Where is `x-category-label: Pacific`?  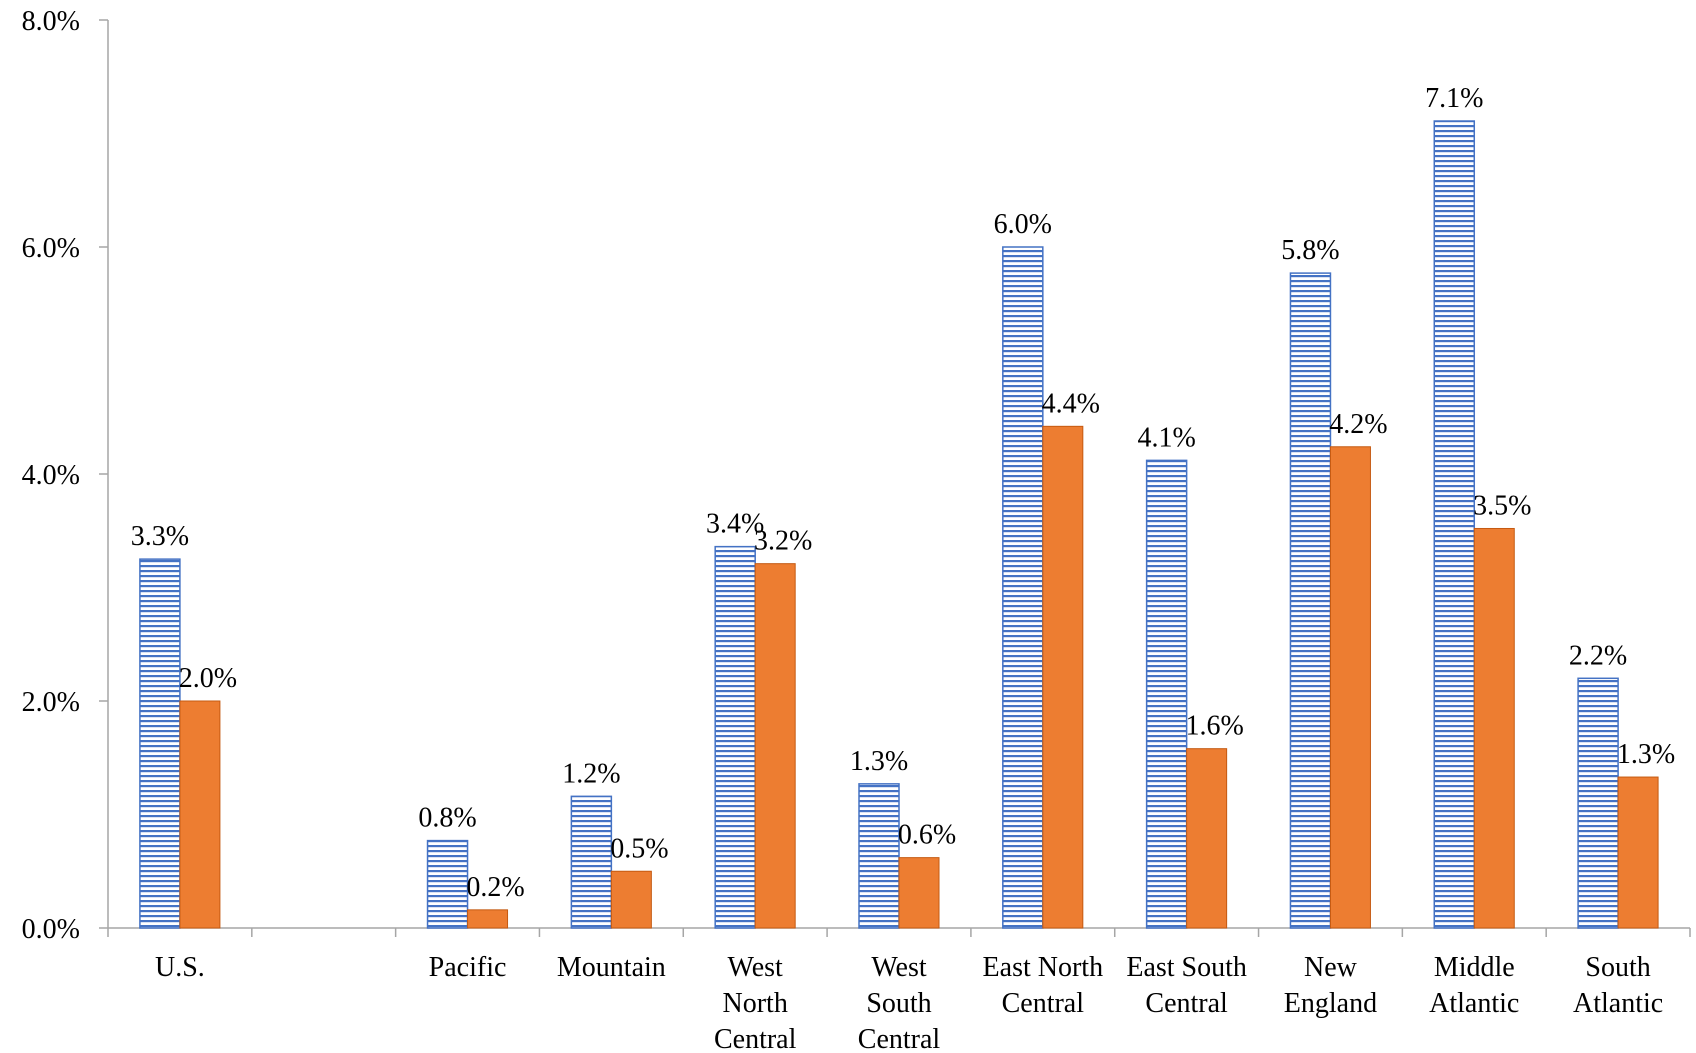 x-category-label: Pacific is located at coordinates (468, 967).